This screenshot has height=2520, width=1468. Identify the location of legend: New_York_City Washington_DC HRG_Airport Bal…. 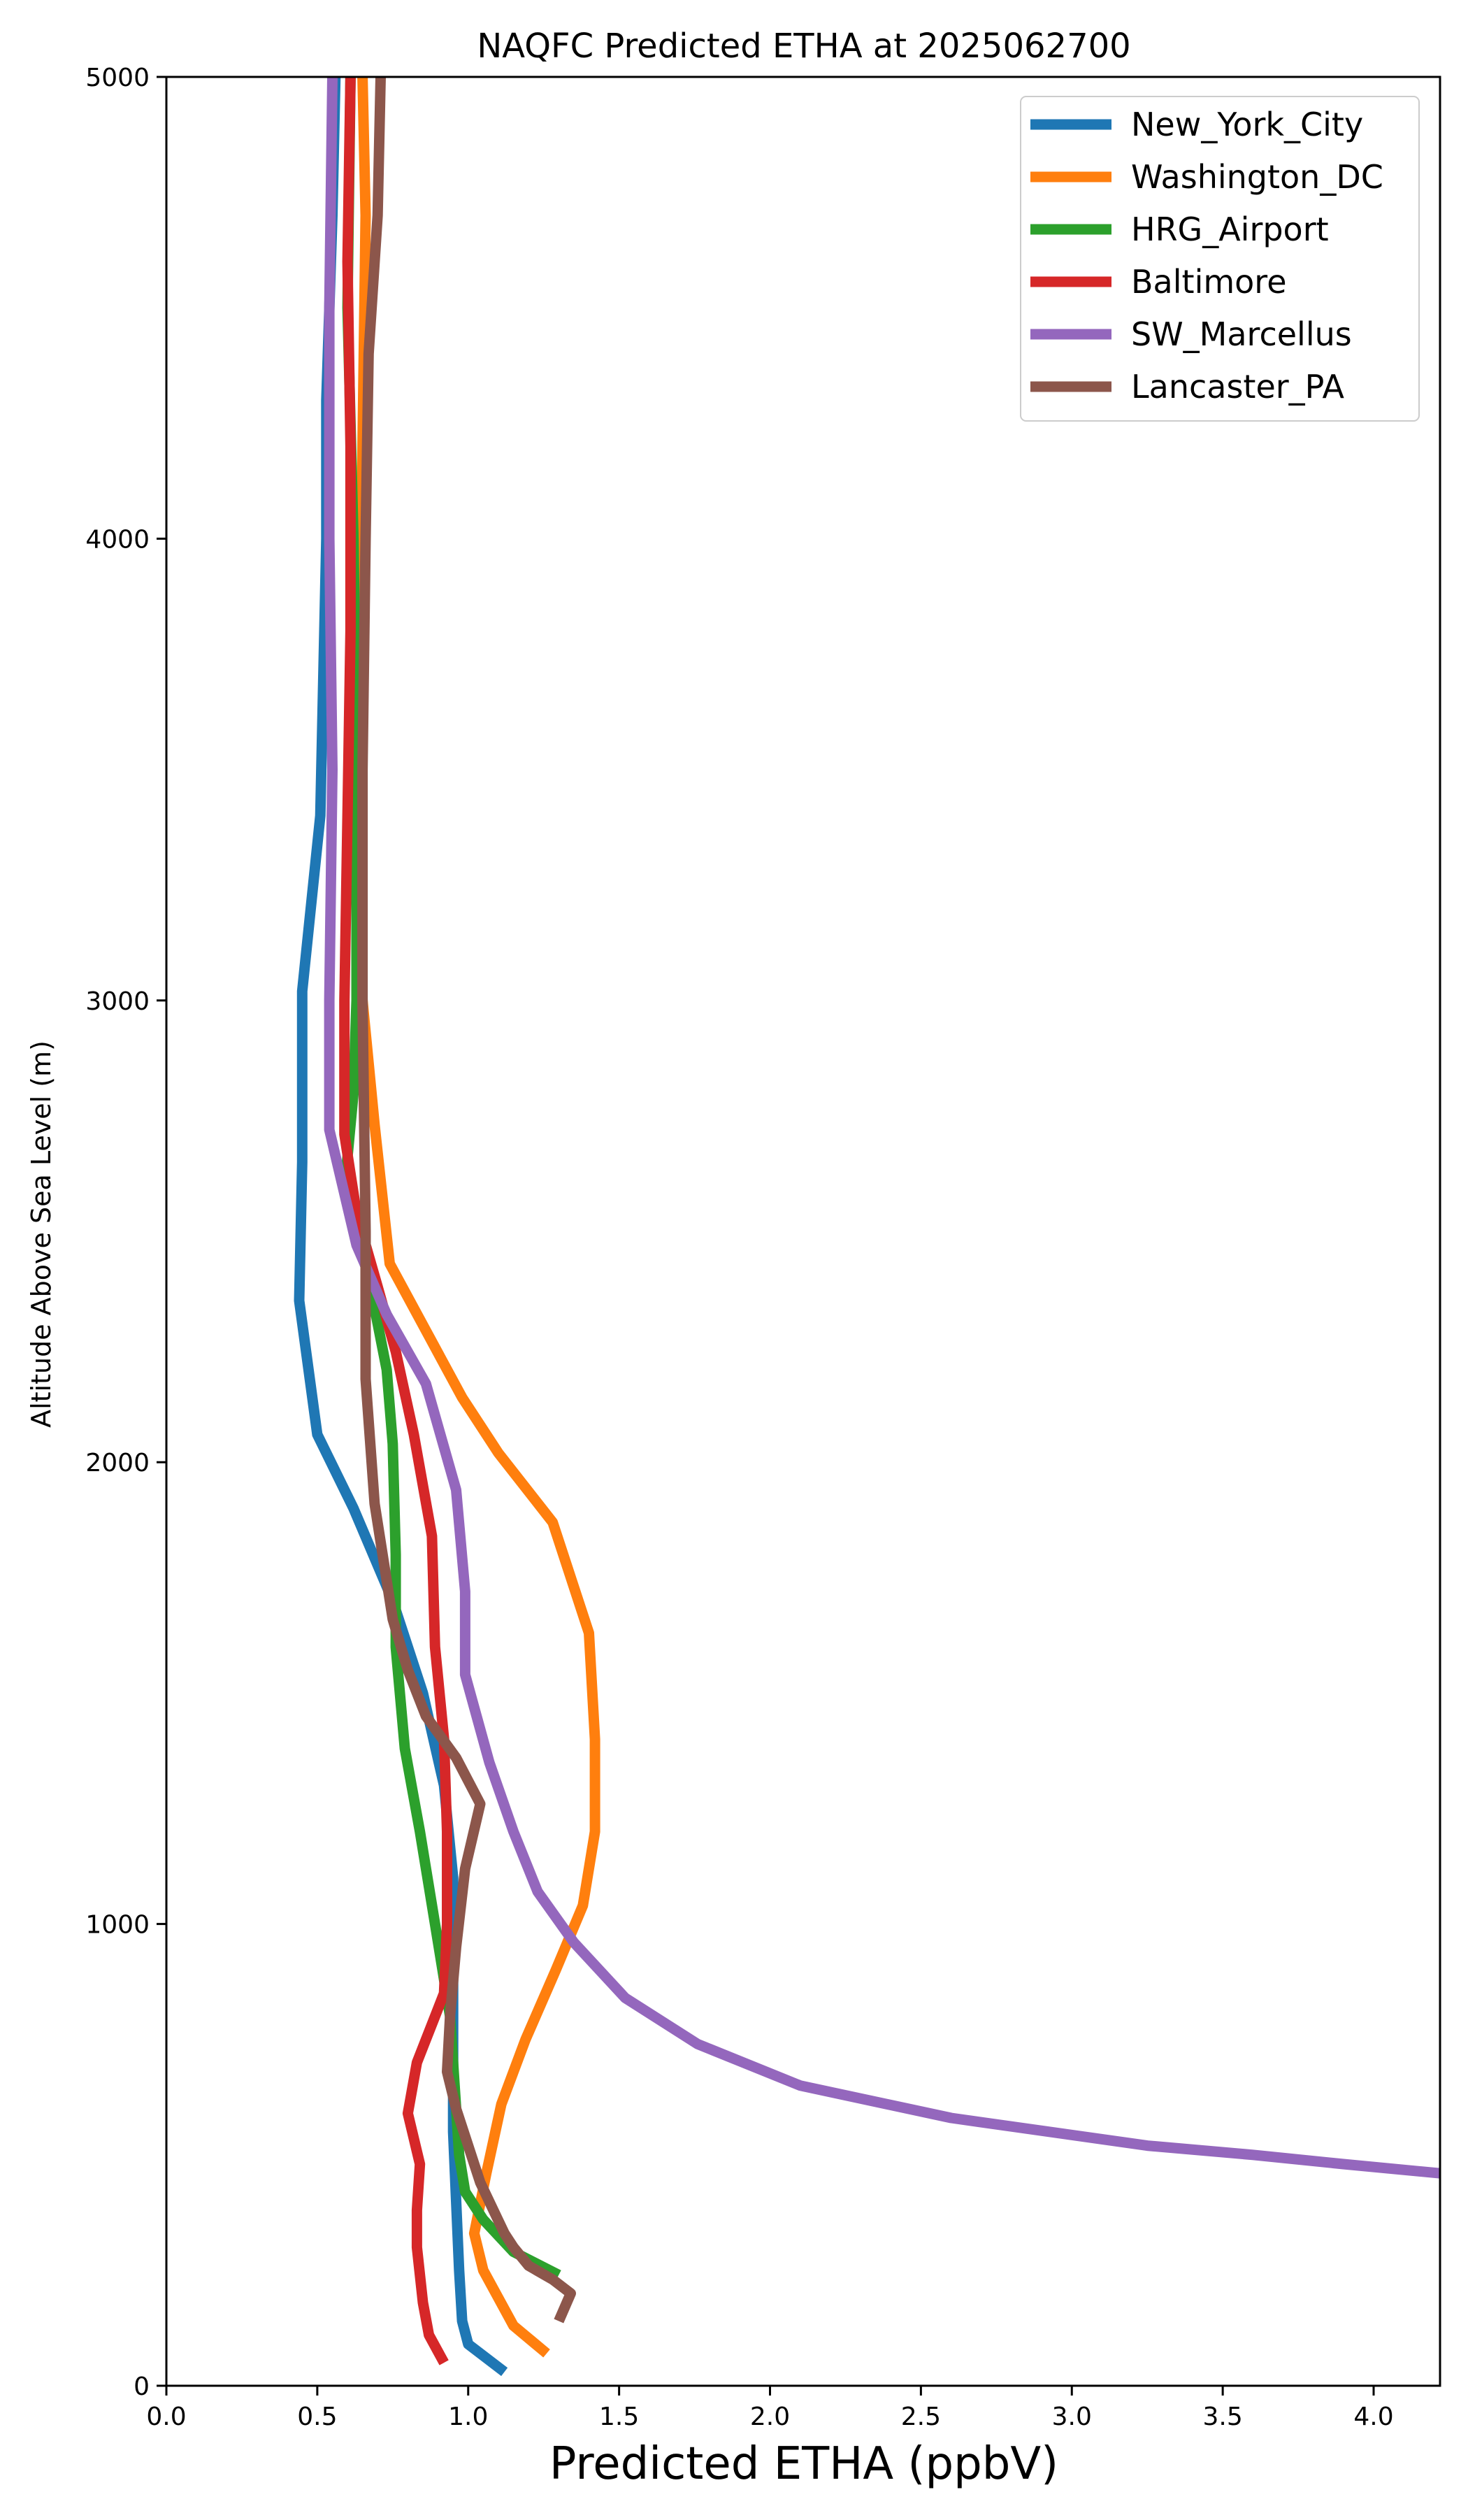
(1220, 259).